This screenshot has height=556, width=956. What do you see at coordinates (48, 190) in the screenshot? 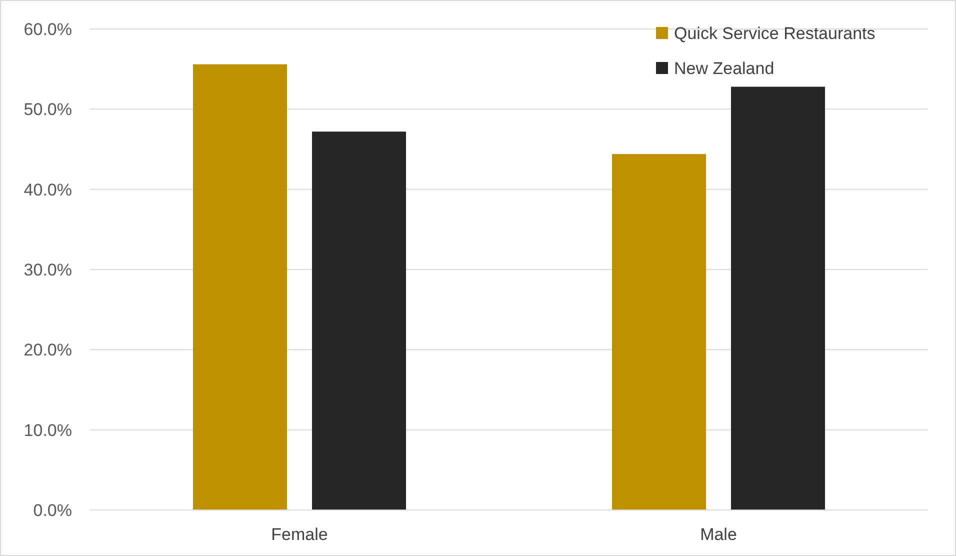
I see `y-tick-label: 40.0%` at bounding box center [48, 190].